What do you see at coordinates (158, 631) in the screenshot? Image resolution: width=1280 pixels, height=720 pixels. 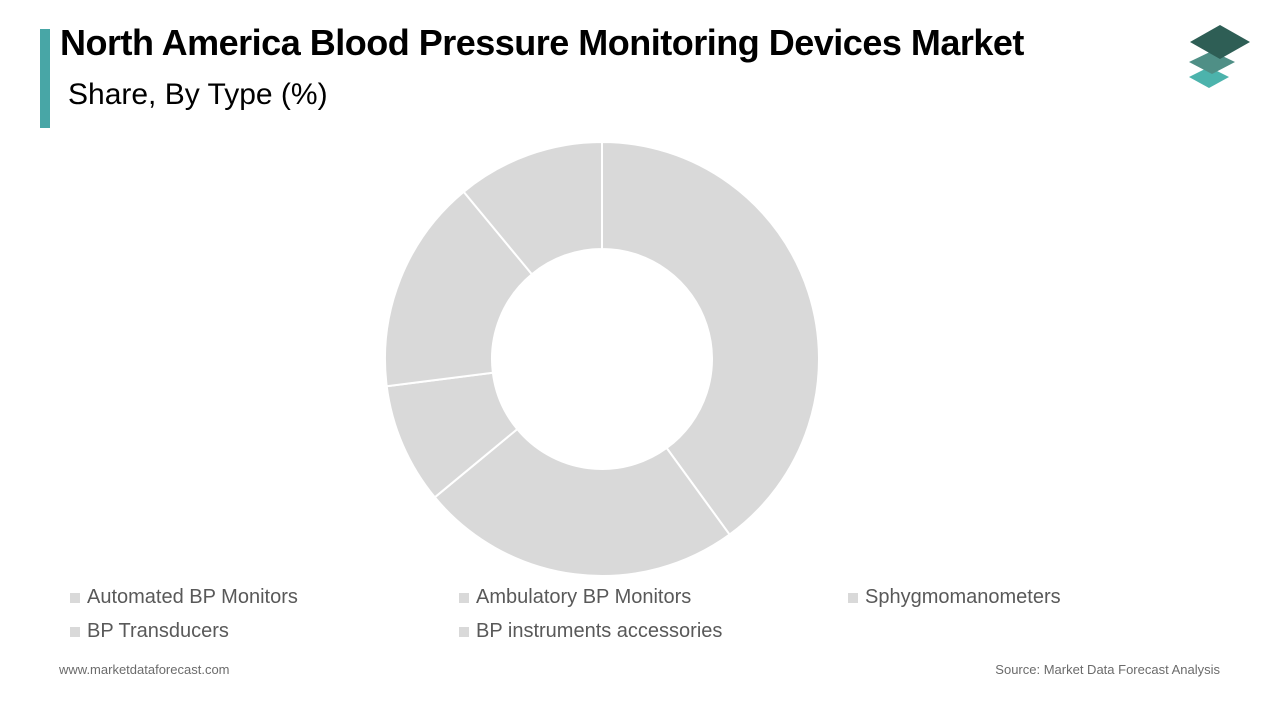 I see `legend-label: BP Transducers` at bounding box center [158, 631].